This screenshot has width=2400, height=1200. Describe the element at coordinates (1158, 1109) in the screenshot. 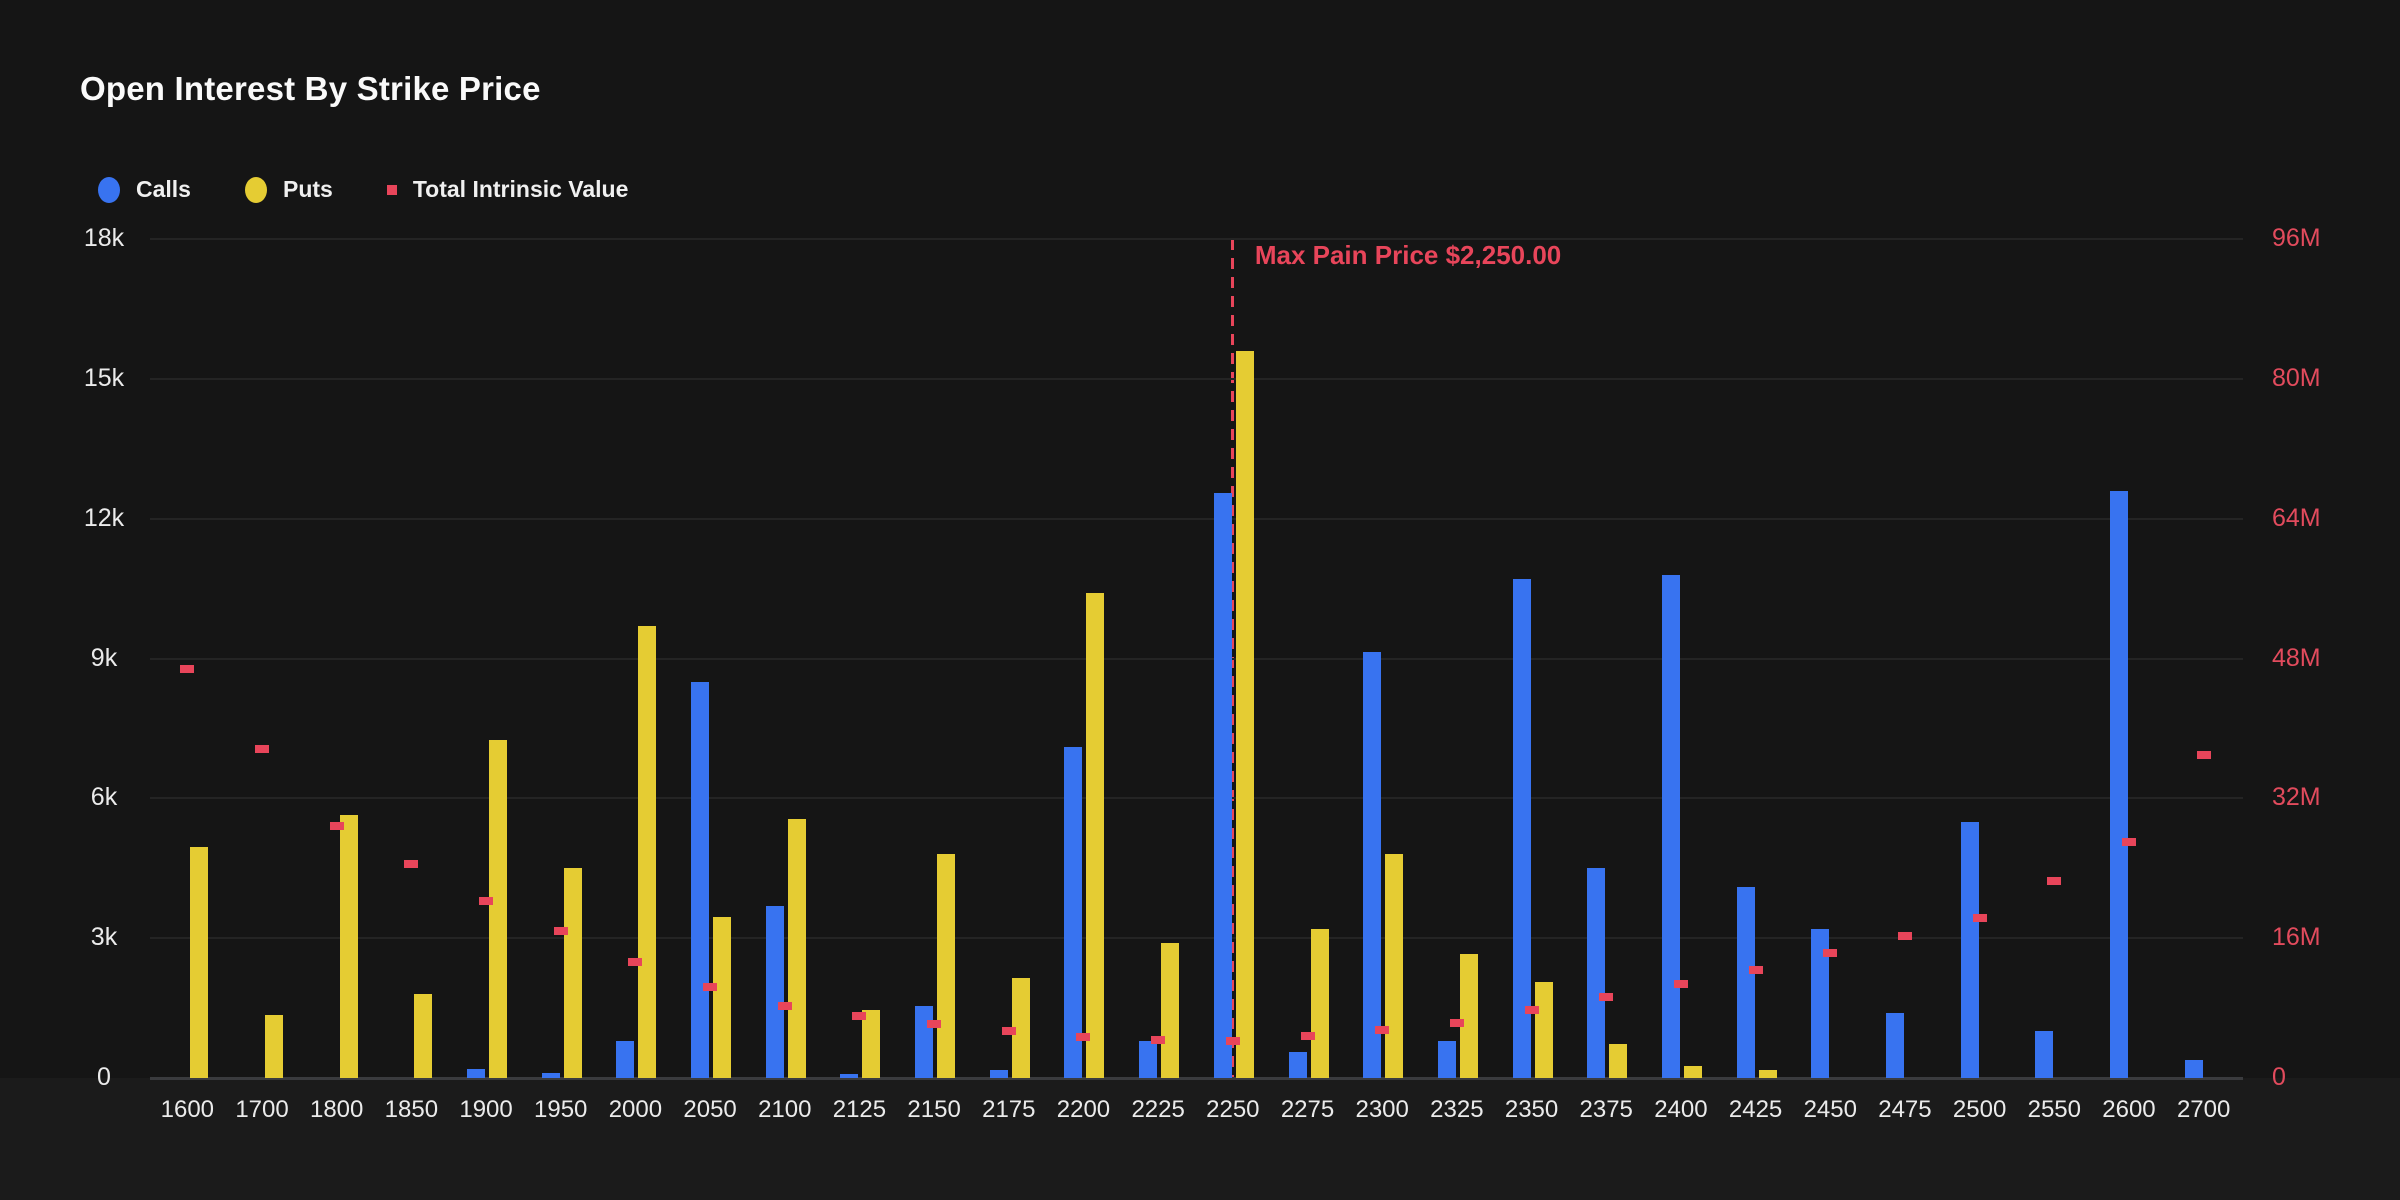

I see `x-axis-tick-2225: 2225` at that location.